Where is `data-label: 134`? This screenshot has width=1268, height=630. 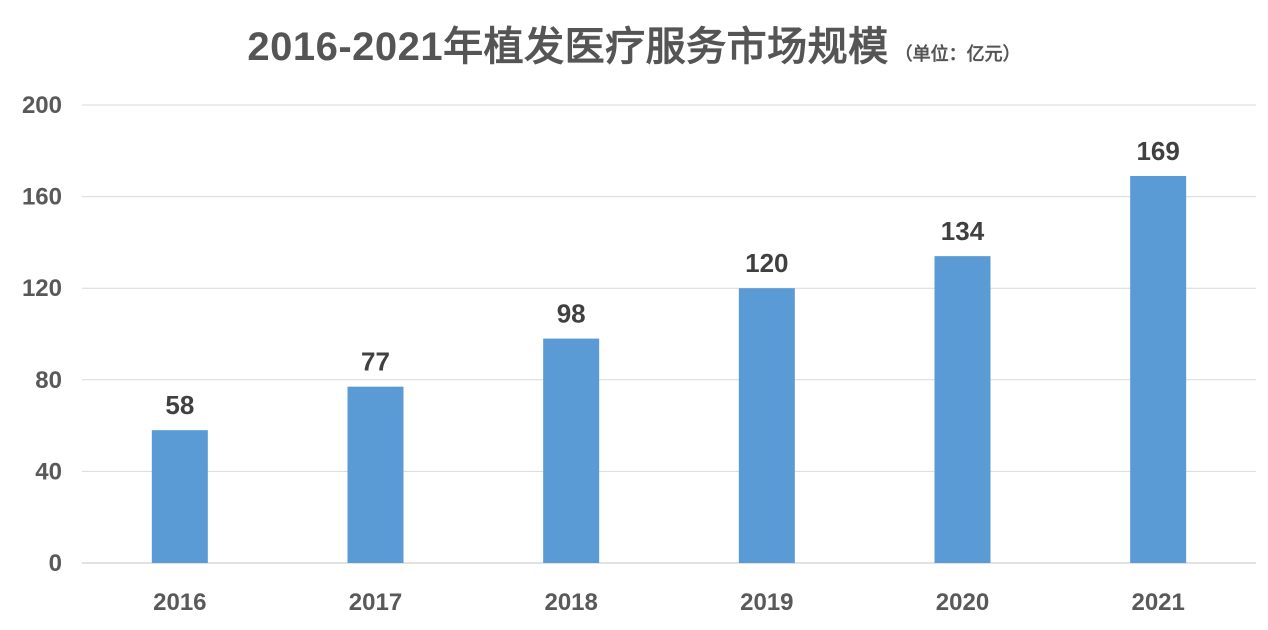 data-label: 134 is located at coordinates (963, 231).